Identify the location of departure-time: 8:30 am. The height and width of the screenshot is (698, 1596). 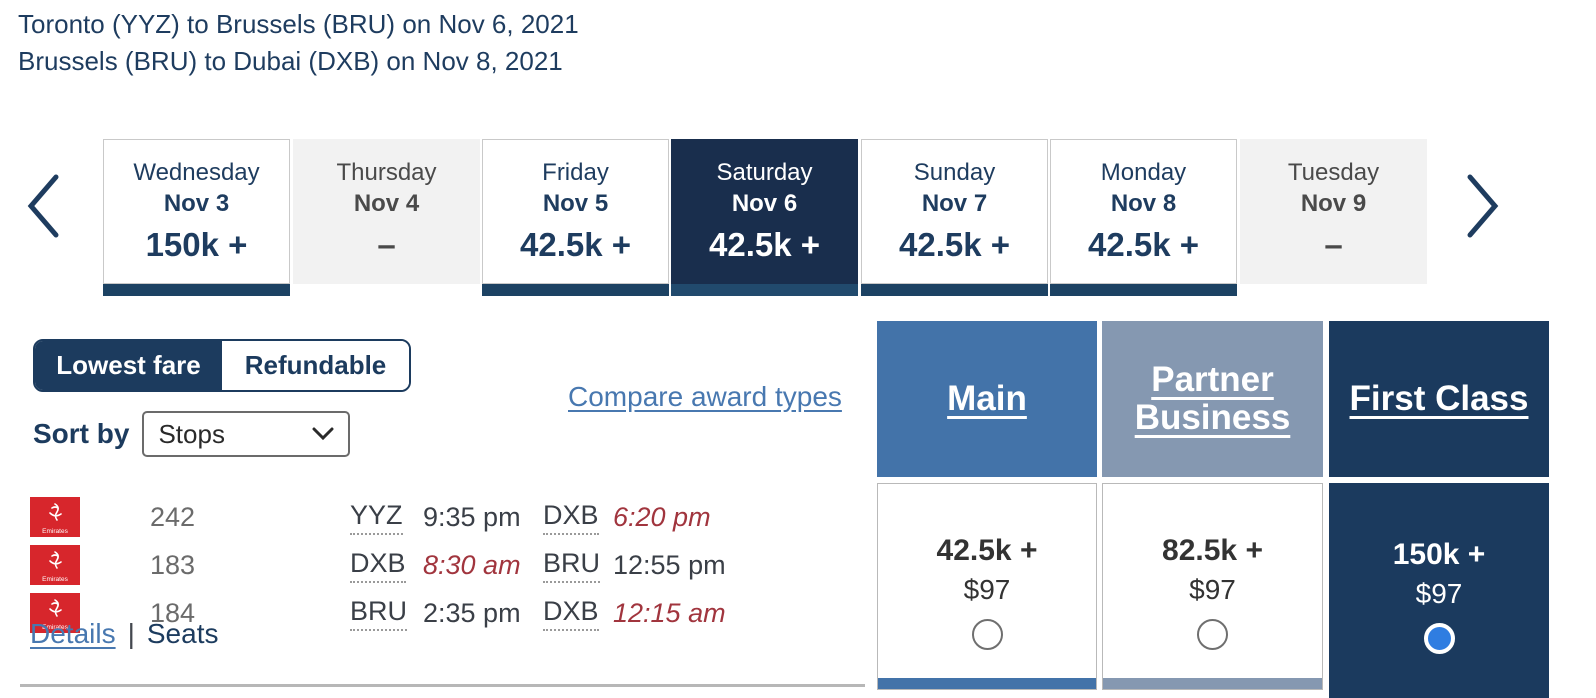
(472, 565).